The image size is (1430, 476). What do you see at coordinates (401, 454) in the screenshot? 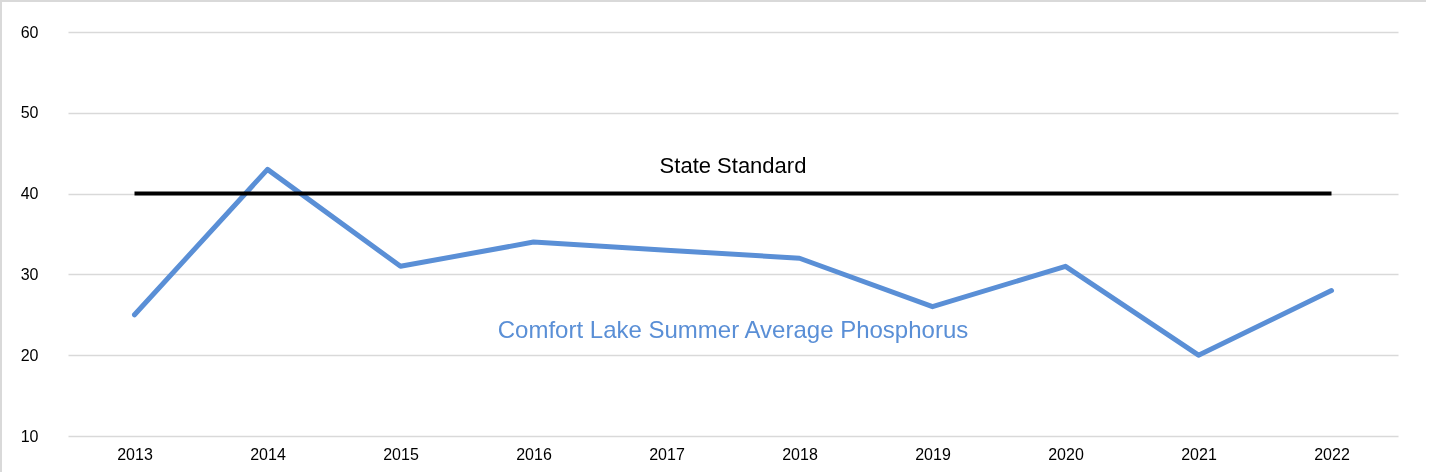
I see `x-tick-label: 2015` at bounding box center [401, 454].